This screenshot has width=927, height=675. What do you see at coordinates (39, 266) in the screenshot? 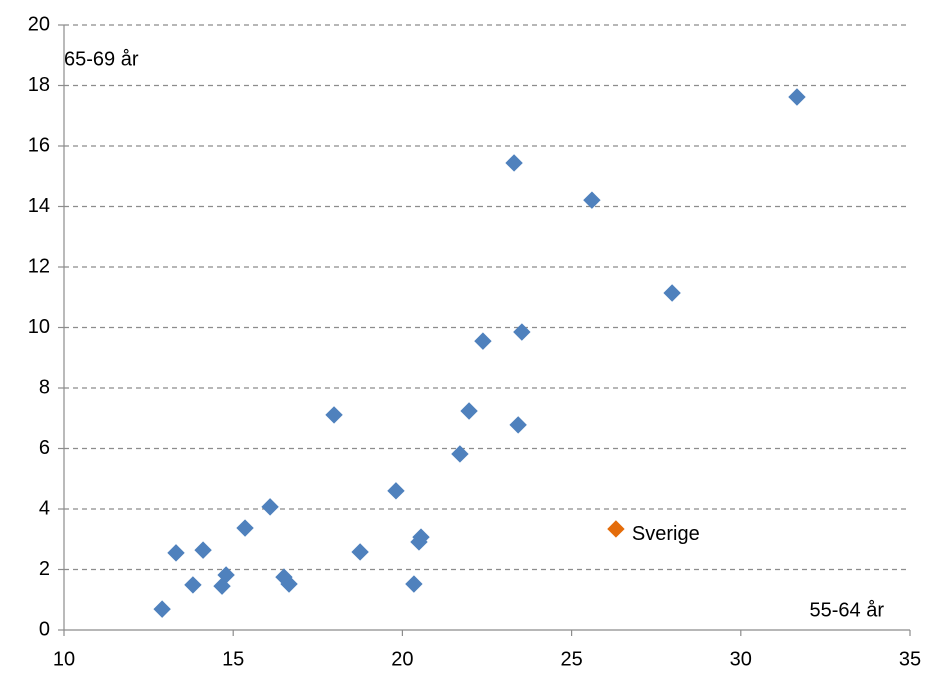
I see `y-tick-label: 12` at bounding box center [39, 266].